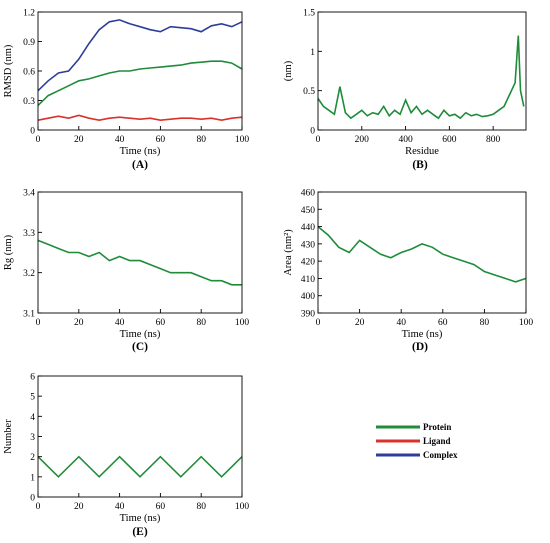 The height and width of the screenshot is (543, 550). What do you see at coordinates (309, 92) in the screenshot?
I see `y-tick-label: 0.5` at bounding box center [309, 92].